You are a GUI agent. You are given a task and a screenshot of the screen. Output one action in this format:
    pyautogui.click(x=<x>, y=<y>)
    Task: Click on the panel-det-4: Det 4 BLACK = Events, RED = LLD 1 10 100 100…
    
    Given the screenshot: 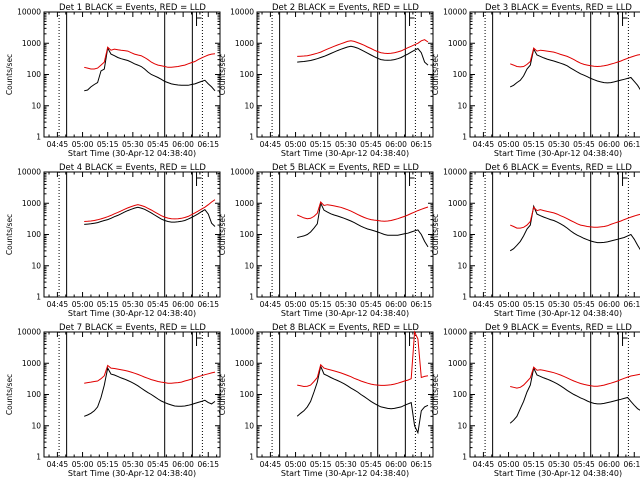 What is the action you would take?
    pyautogui.click(x=113, y=240)
    